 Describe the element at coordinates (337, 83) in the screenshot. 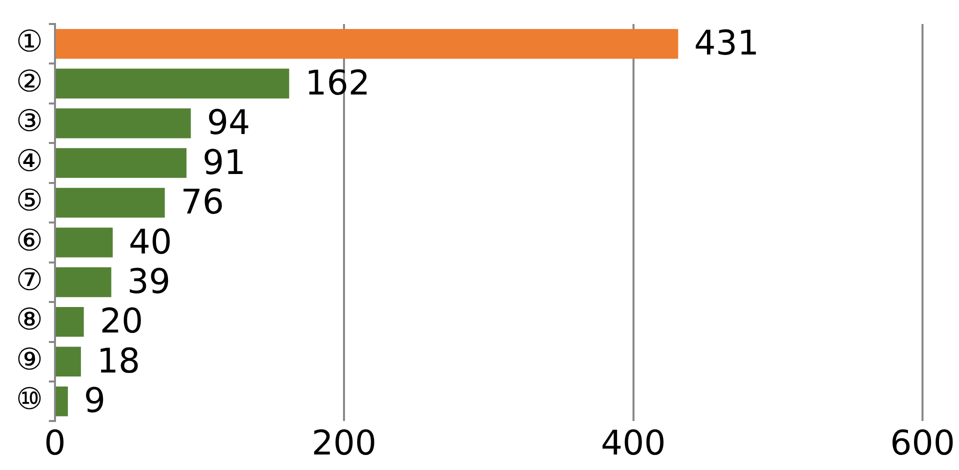

I see `data-label: 162` at that location.